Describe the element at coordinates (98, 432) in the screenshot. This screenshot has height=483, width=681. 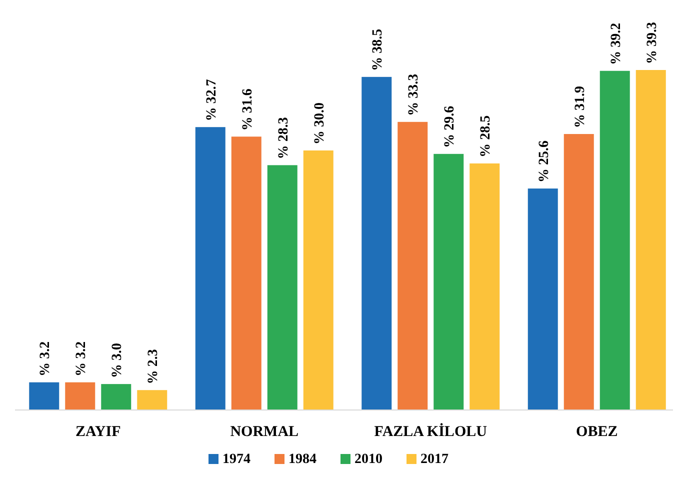
I see `x-tick-label: ZAYIF` at that location.